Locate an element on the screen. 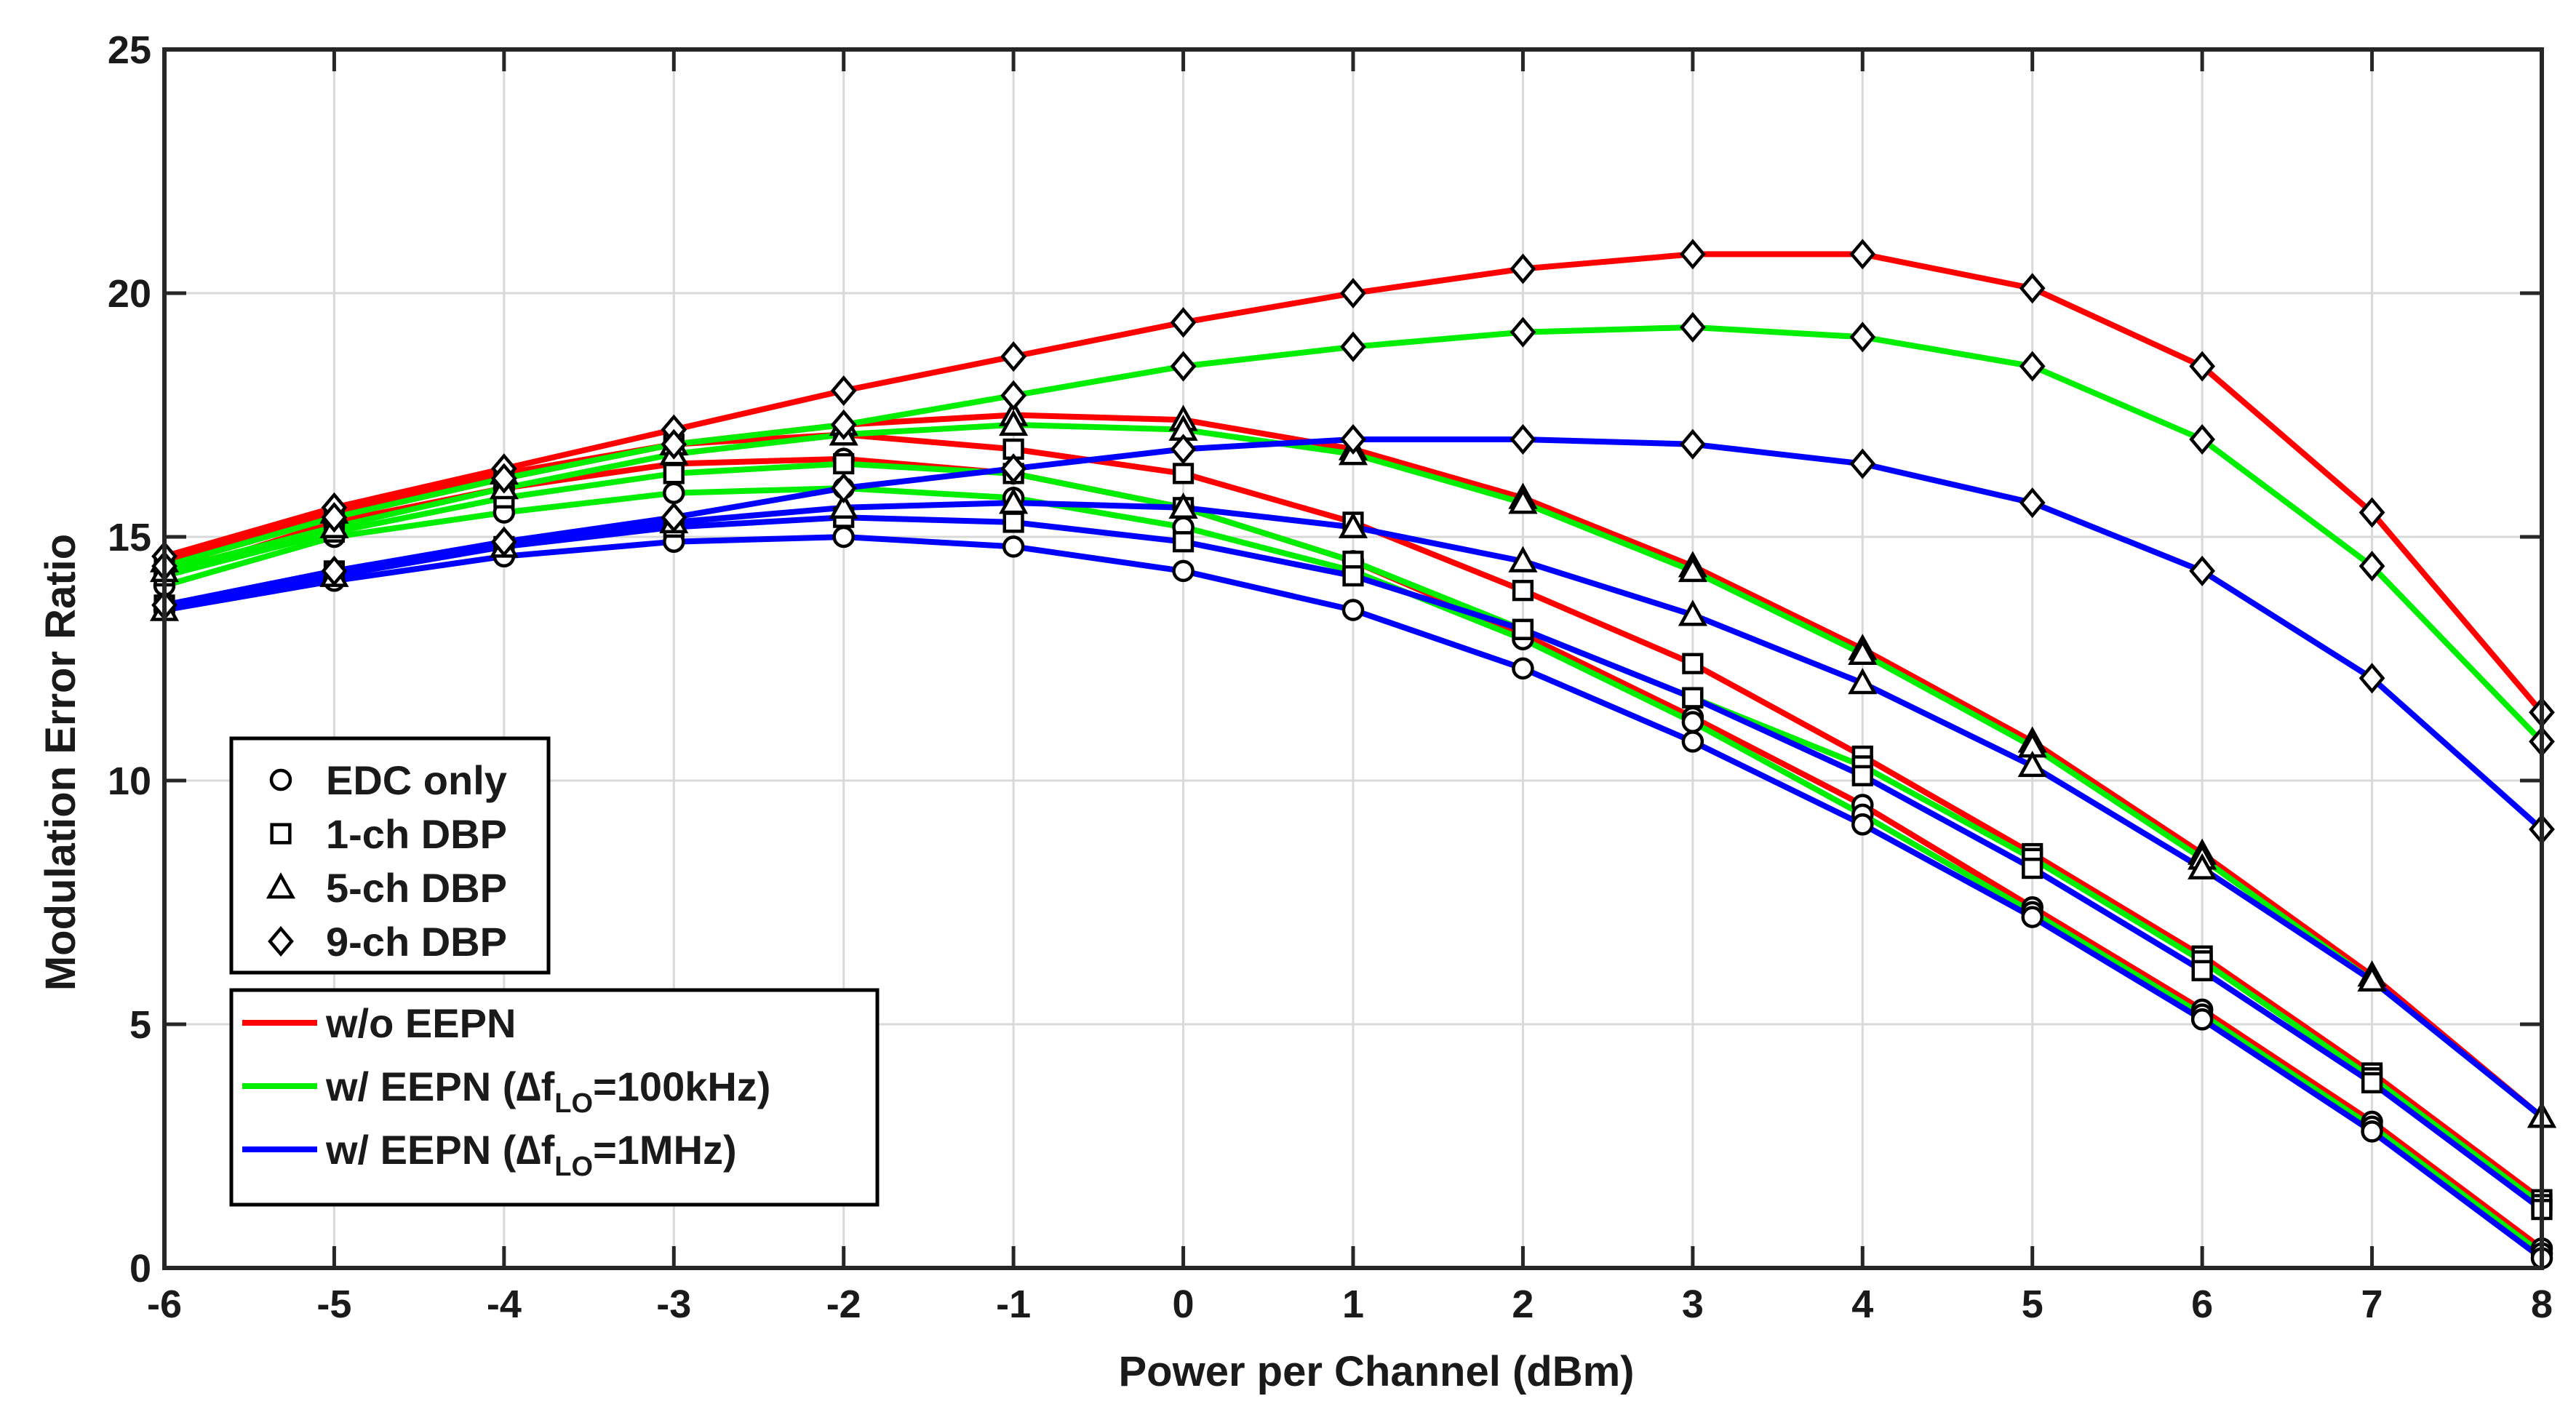 This screenshot has width=2576, height=1428. x-tick-label: -3 is located at coordinates (673, 1305).